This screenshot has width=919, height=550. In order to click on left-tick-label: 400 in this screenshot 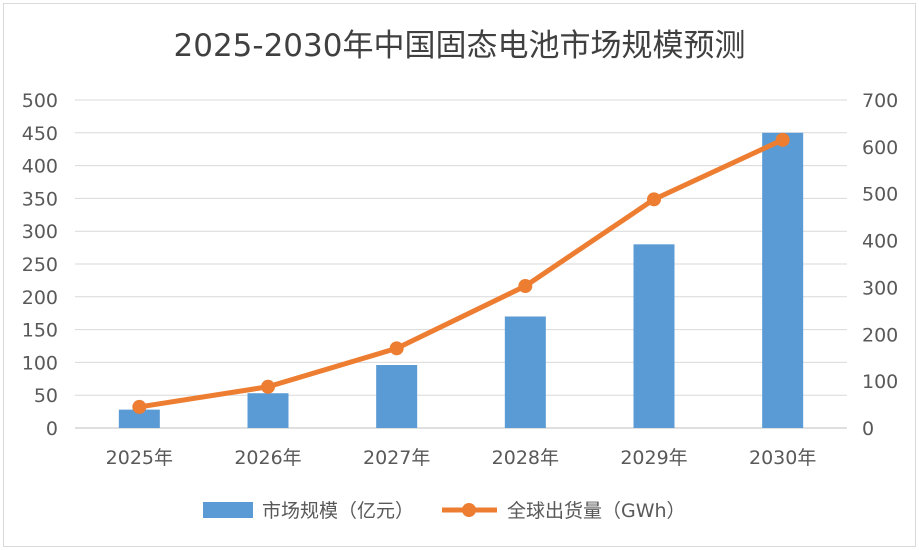, I will do `click(40, 167)`.